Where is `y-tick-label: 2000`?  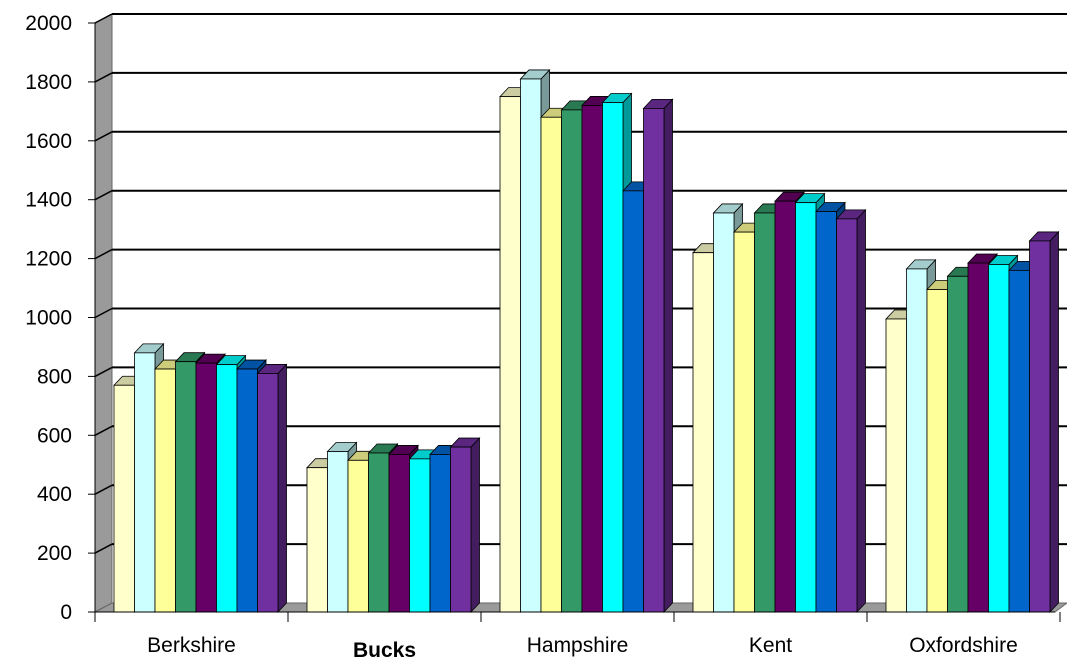
y-tick-label: 2000 is located at coordinates (48, 23).